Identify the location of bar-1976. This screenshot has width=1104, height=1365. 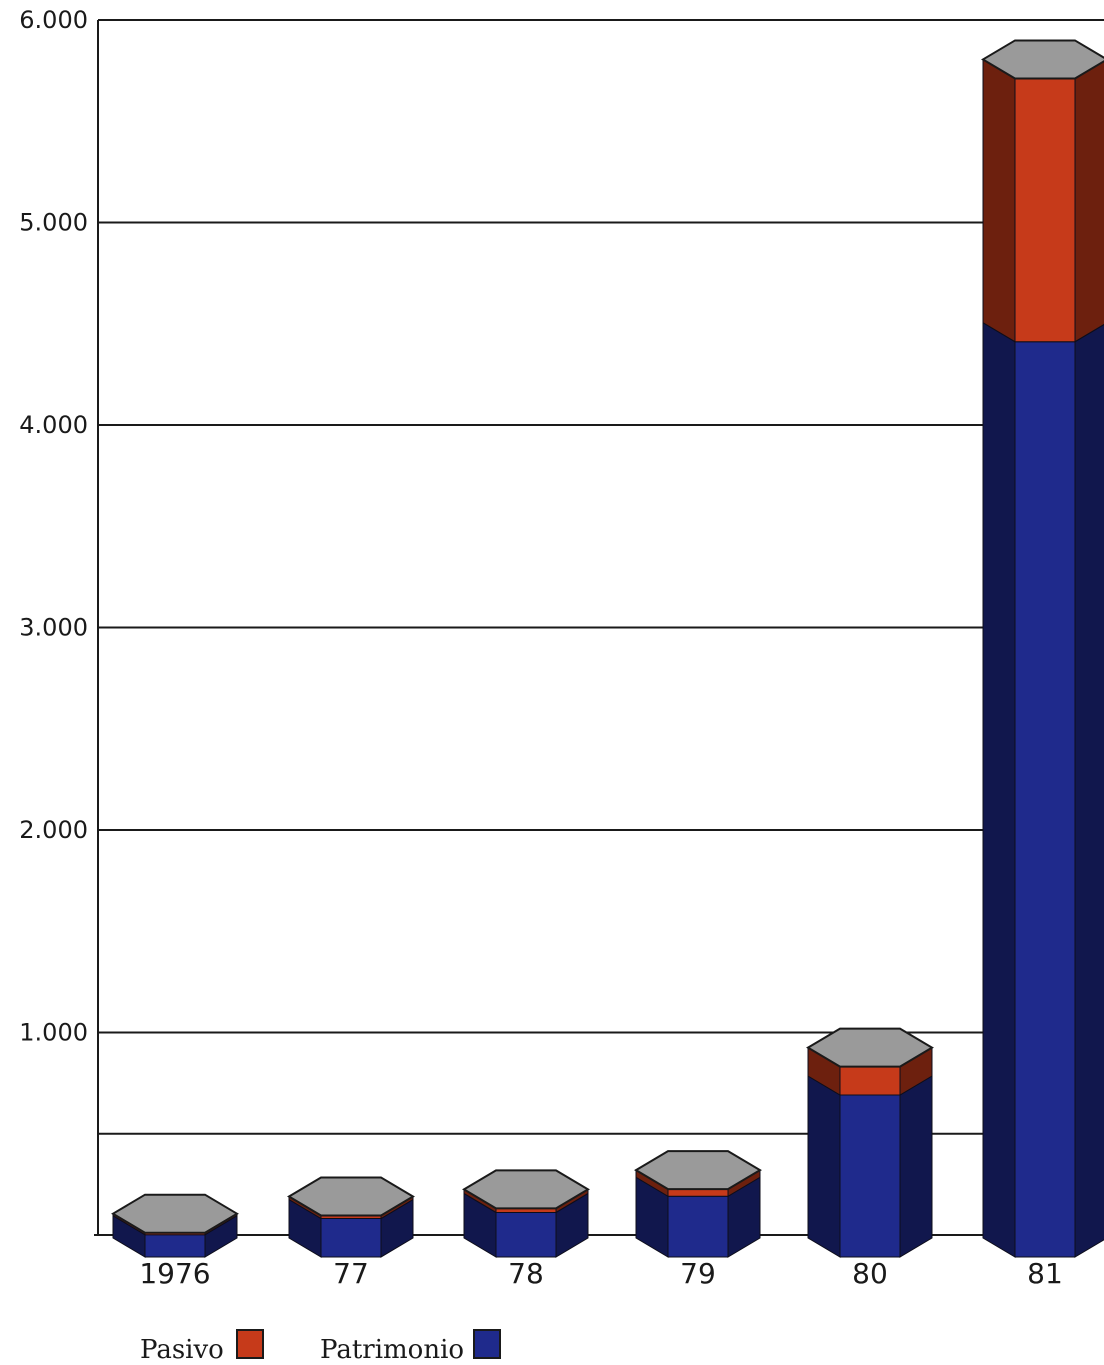
(175, 1225).